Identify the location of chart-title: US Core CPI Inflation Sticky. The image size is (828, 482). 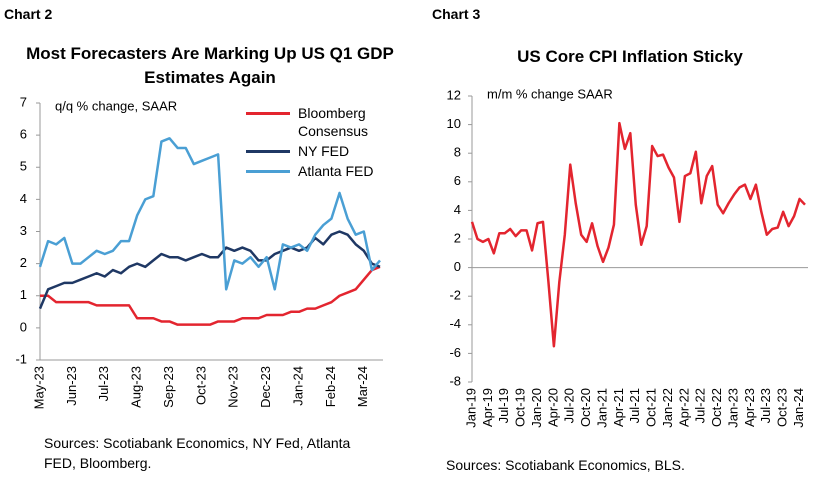
(630, 56).